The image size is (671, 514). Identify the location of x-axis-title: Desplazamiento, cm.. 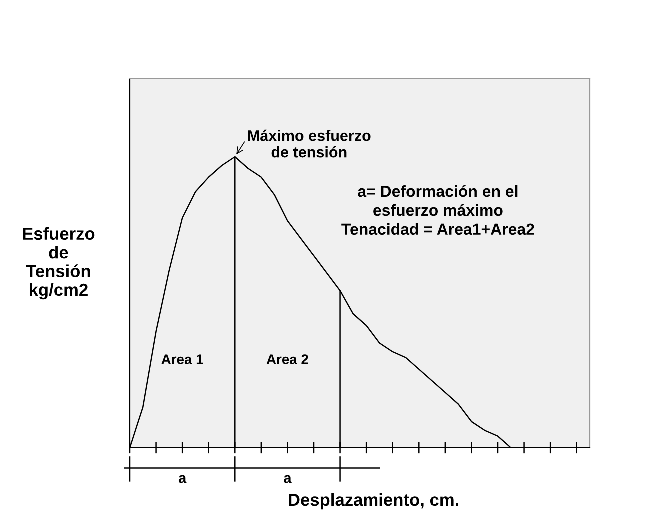
(373, 501).